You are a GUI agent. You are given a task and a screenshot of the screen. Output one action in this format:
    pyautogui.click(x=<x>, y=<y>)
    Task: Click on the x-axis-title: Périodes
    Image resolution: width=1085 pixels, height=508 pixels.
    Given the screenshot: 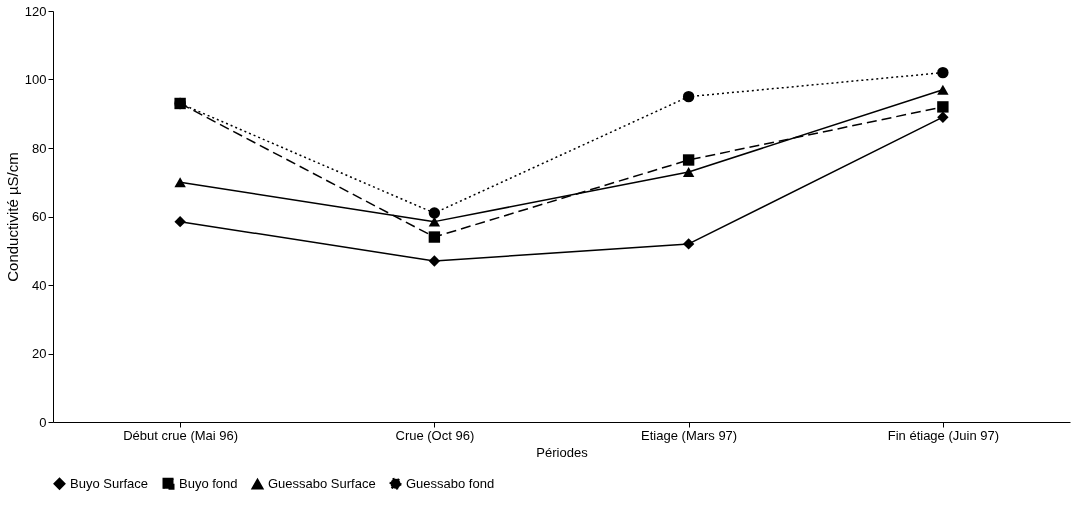 What is the action you would take?
    pyautogui.click(x=562, y=452)
    